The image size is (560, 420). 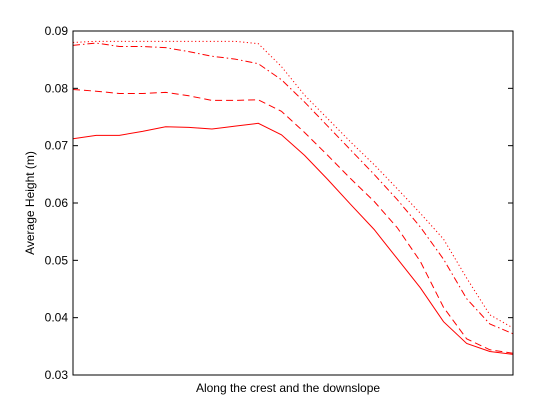 What do you see at coordinates (288, 388) in the screenshot?
I see `x-axis-label: Along the crest and the downslope` at bounding box center [288, 388].